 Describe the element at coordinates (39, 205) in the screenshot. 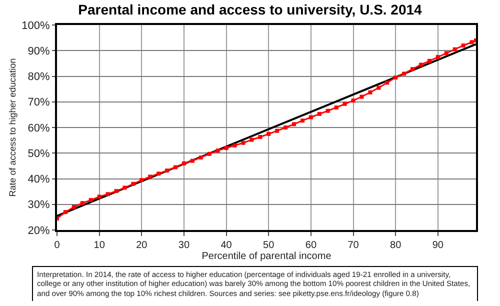

I see `y-tick-label: 30%` at that location.